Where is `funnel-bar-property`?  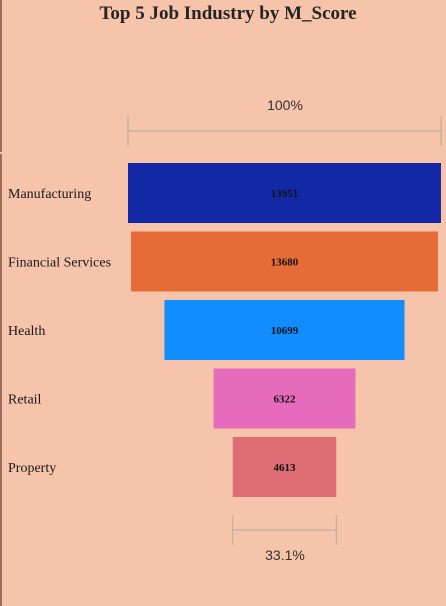 funnel-bar-property is located at coordinates (284, 467).